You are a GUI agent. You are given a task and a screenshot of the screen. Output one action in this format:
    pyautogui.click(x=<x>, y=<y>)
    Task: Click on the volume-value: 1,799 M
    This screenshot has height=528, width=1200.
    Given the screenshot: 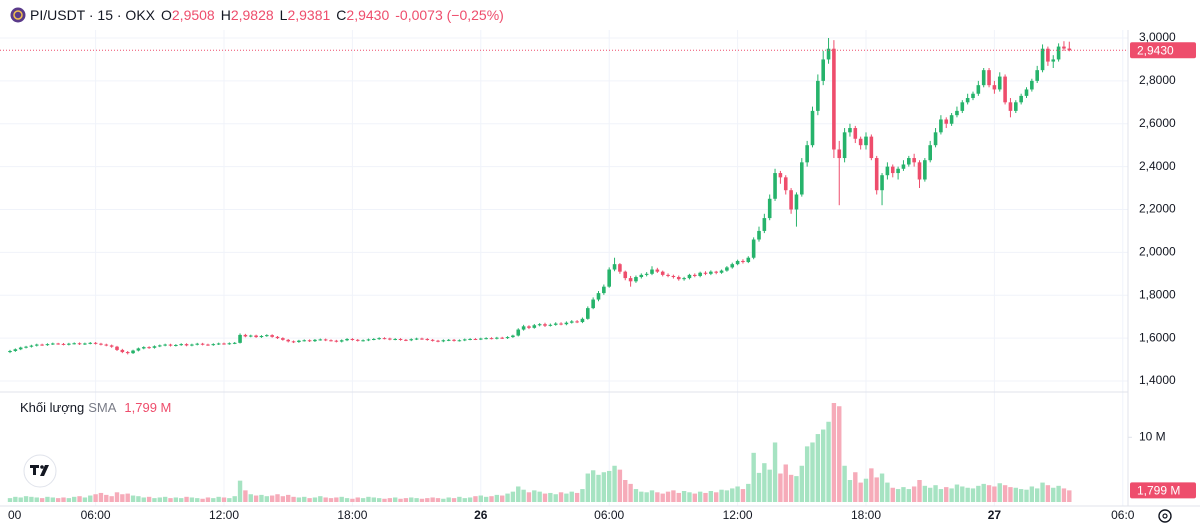 What is the action you would take?
    pyautogui.click(x=148, y=407)
    